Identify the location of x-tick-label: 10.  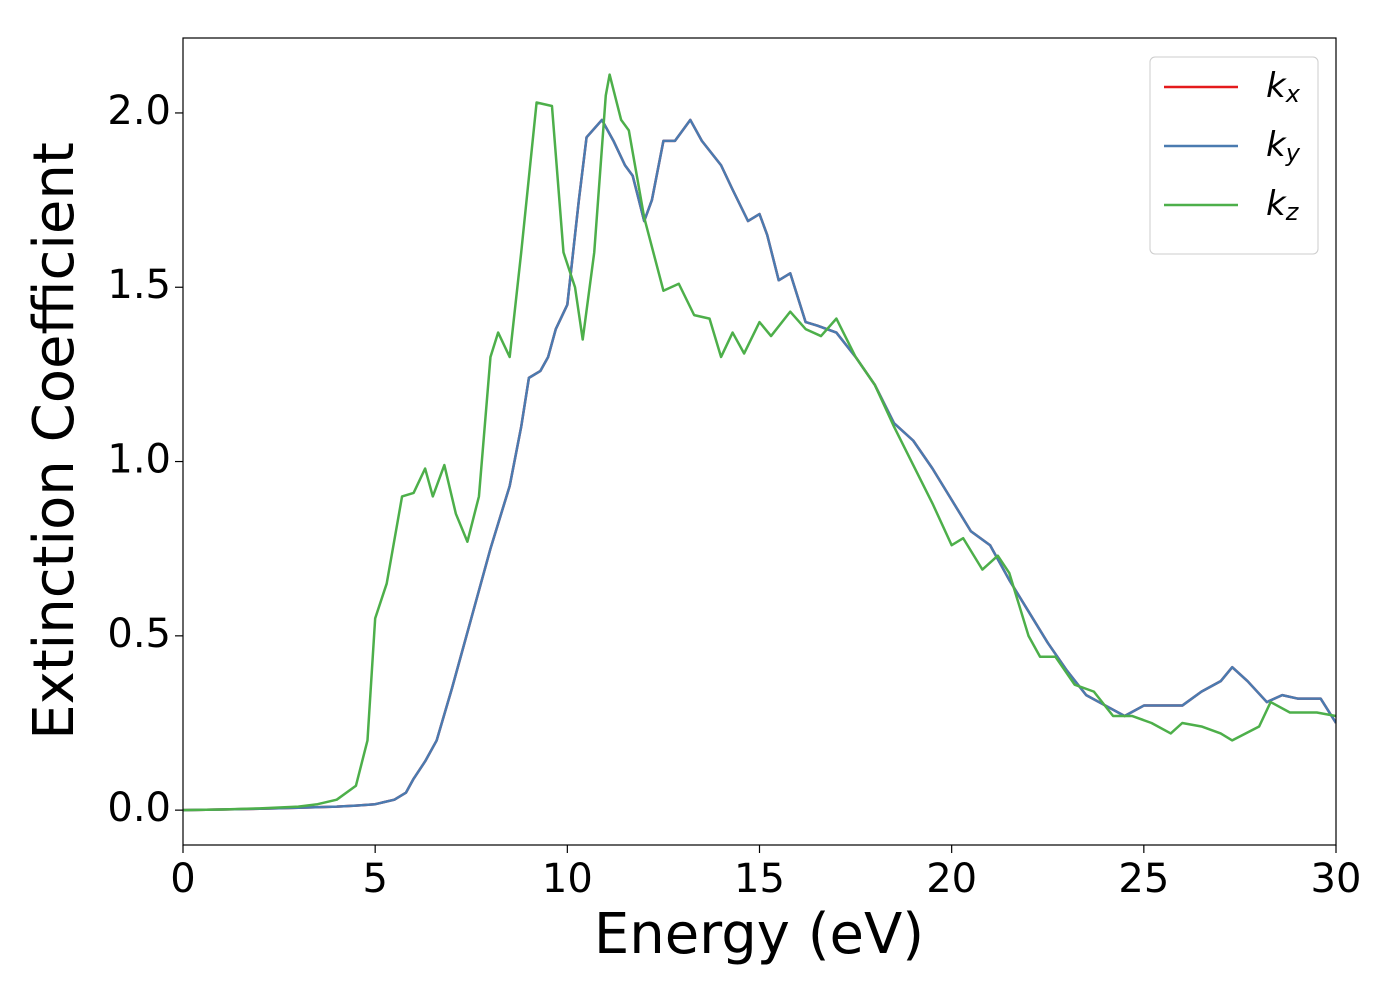
(567, 879).